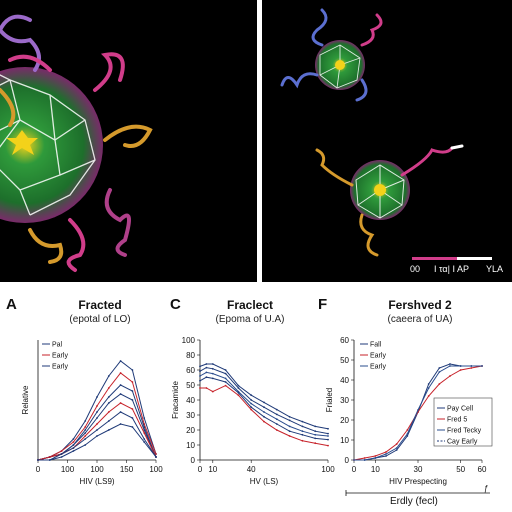  I want to click on x-tick-label: 10, so click(212, 469).